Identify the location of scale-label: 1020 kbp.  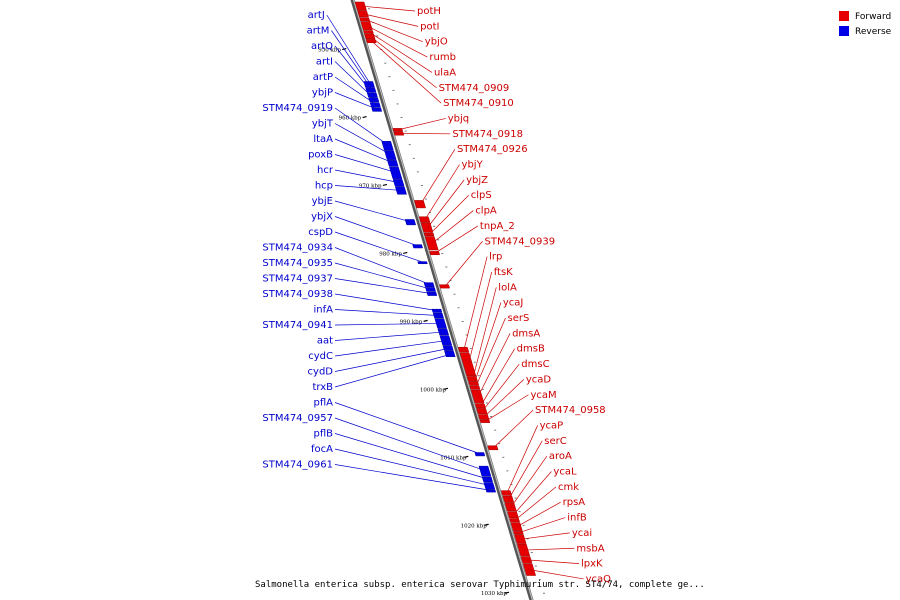
(474, 526).